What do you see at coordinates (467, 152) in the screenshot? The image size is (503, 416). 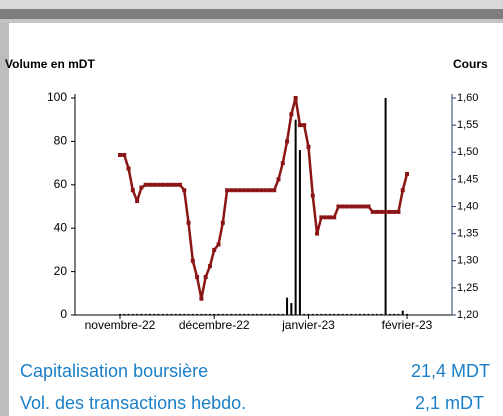 I see `y2-tick-label: 1,50` at bounding box center [467, 152].